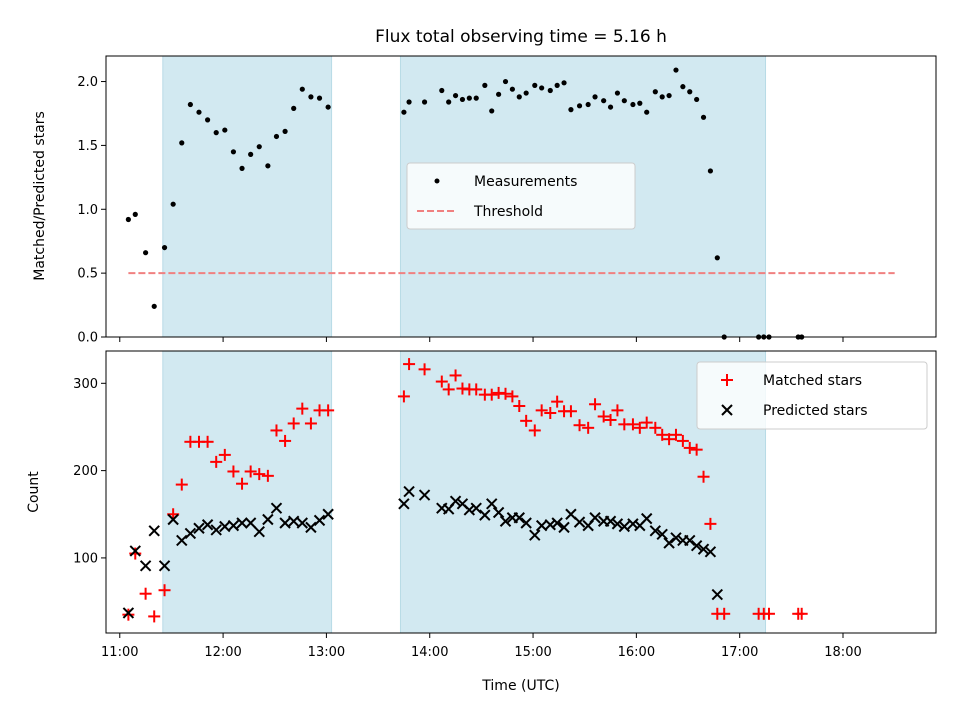 The height and width of the screenshot is (720, 960). What do you see at coordinates (85, 384) in the screenshot?
I see `y-tick-label: 300` at bounding box center [85, 384].